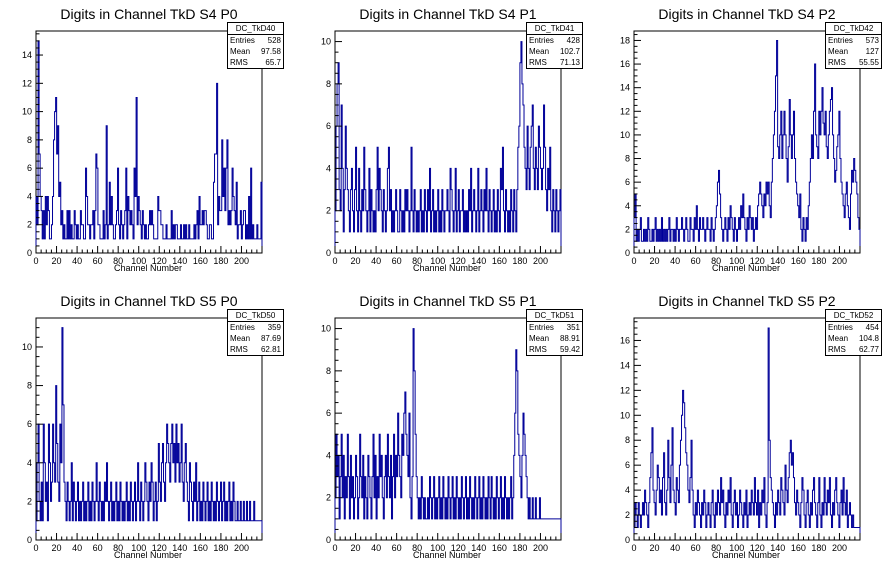 The width and height of the screenshot is (896, 574). What do you see at coordinates (627, 540) in the screenshot?
I see `y-tick-label: 0` at bounding box center [627, 540].